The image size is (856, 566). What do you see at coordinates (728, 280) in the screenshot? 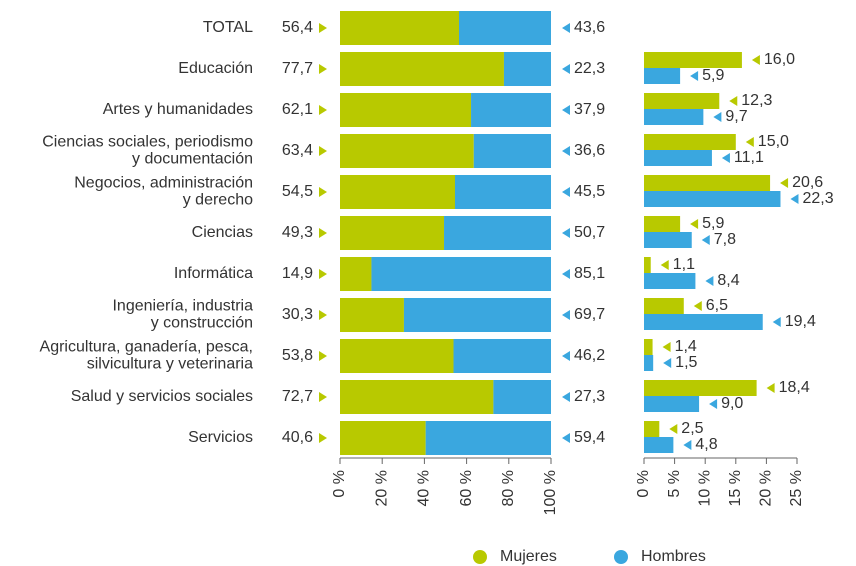
I see `value-label: 8,4` at bounding box center [728, 280].